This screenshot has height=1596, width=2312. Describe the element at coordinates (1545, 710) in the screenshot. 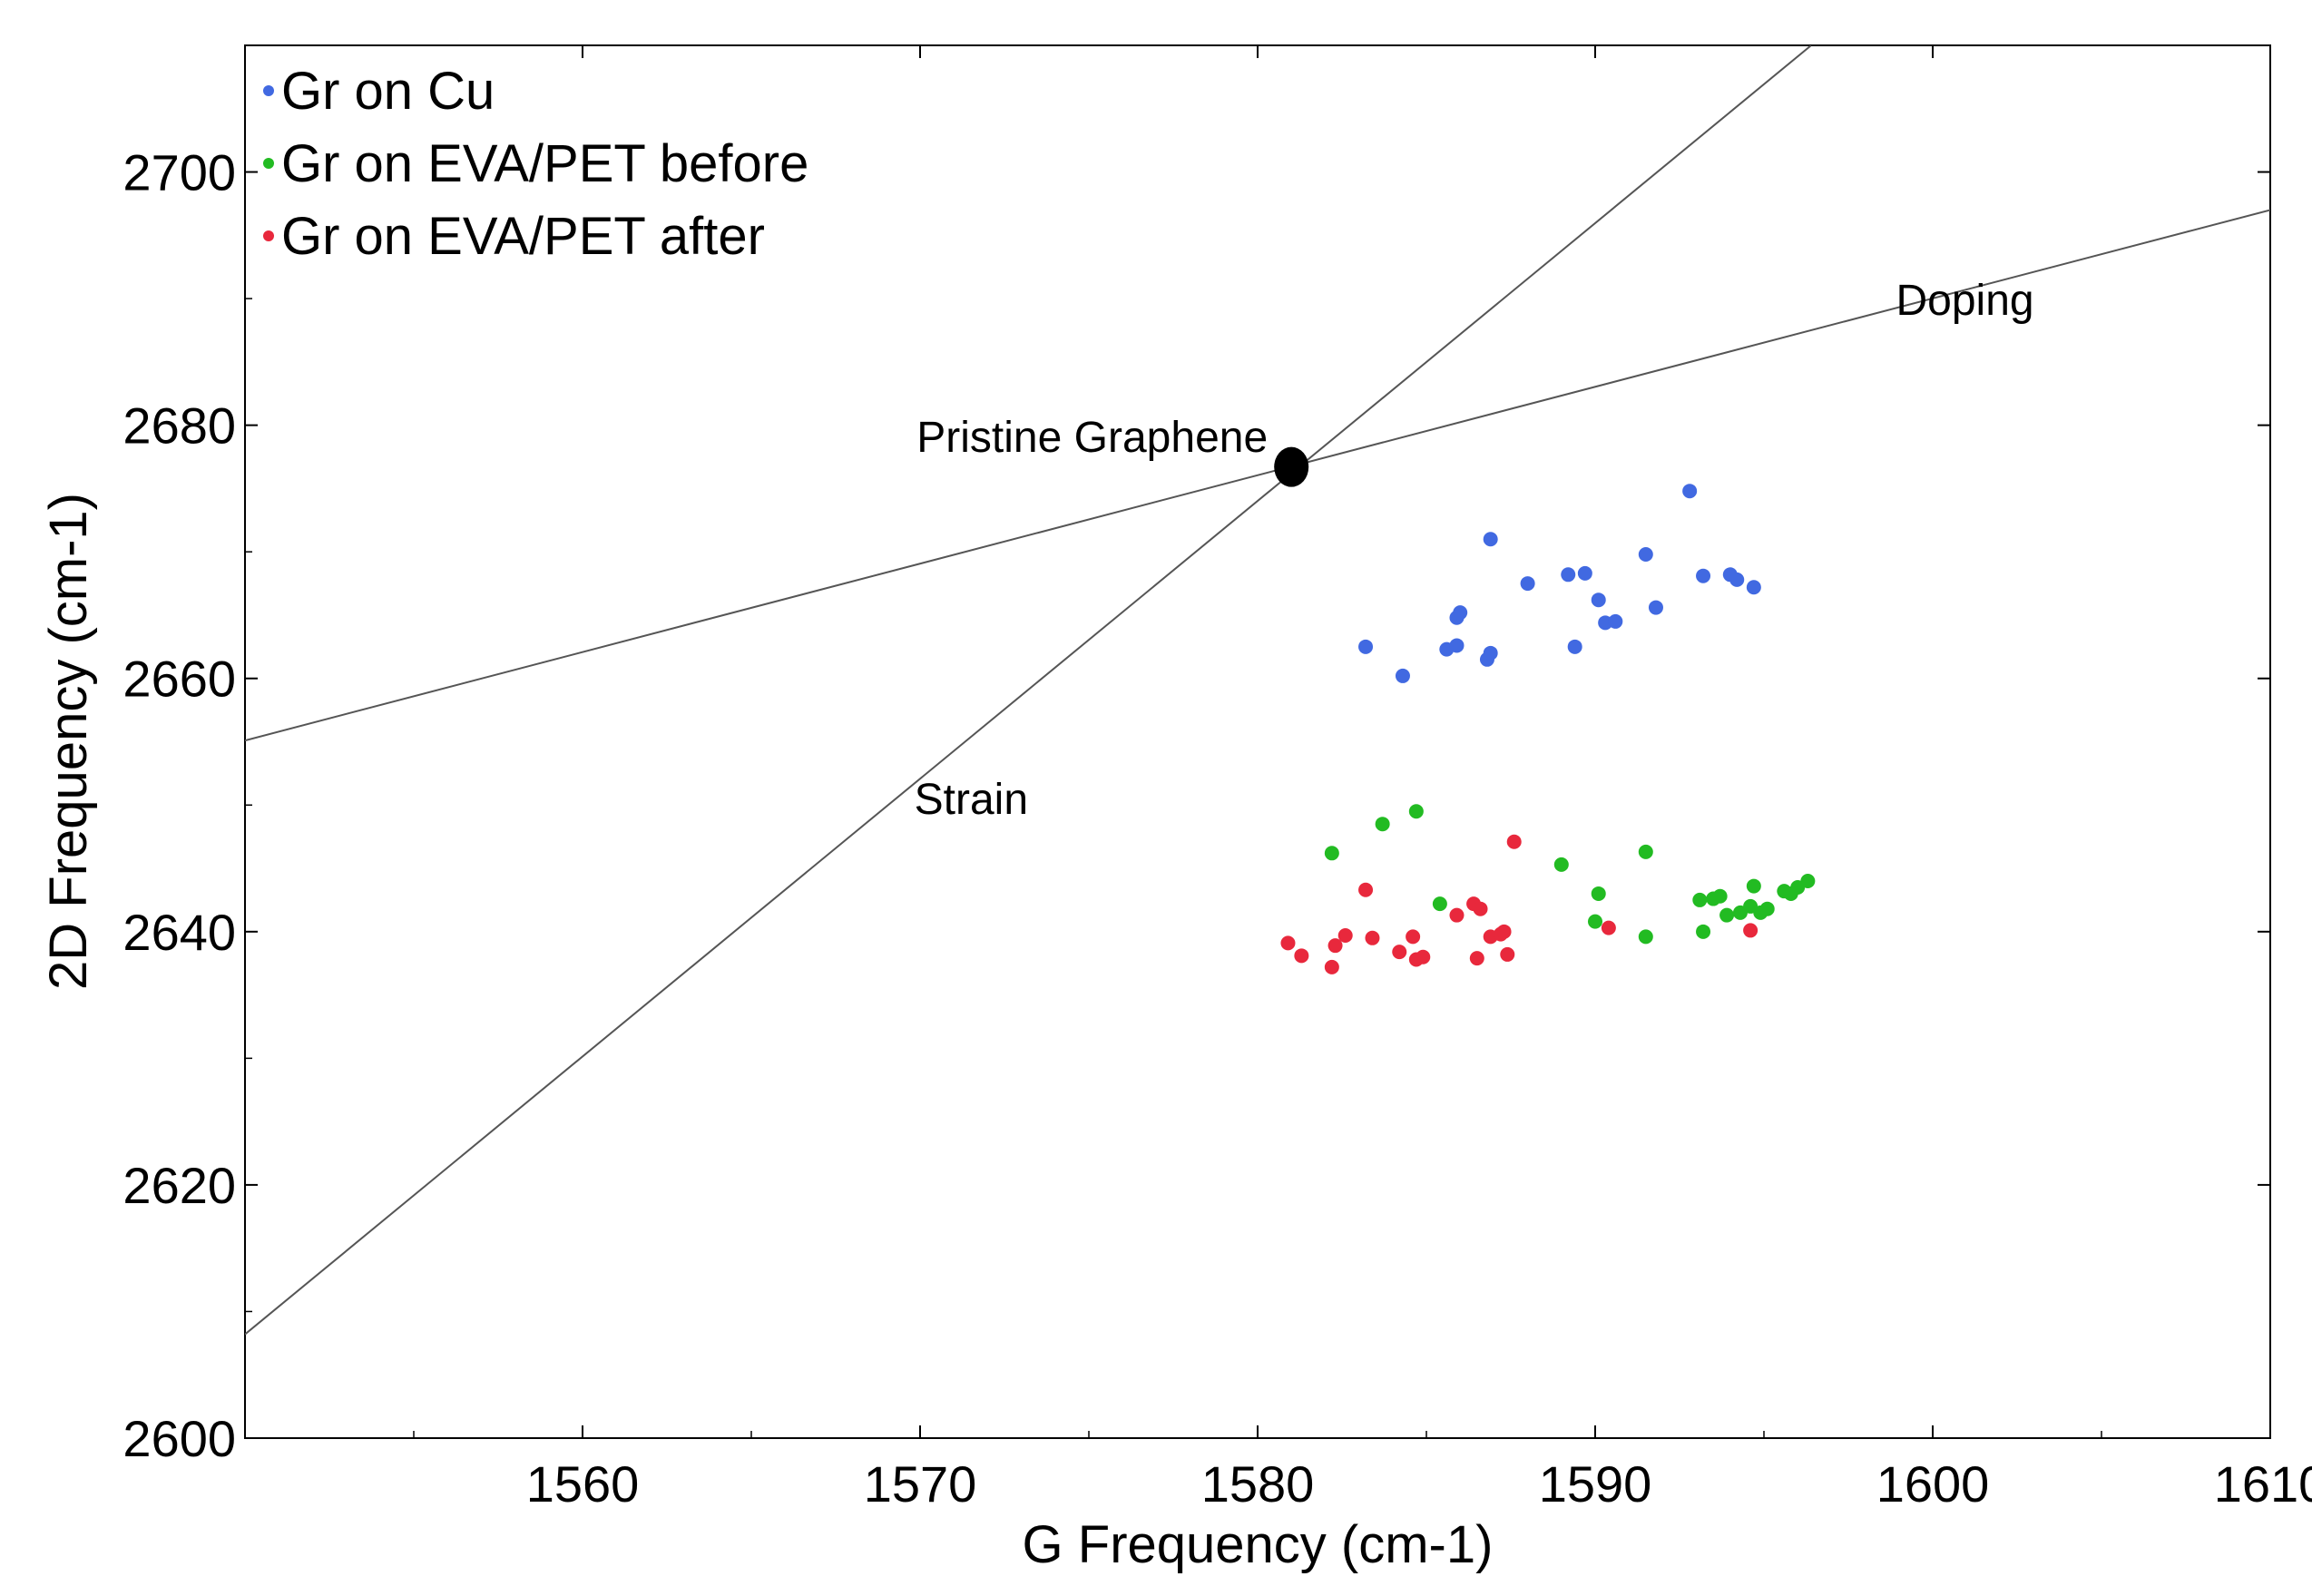

I see `data-points` at that location.